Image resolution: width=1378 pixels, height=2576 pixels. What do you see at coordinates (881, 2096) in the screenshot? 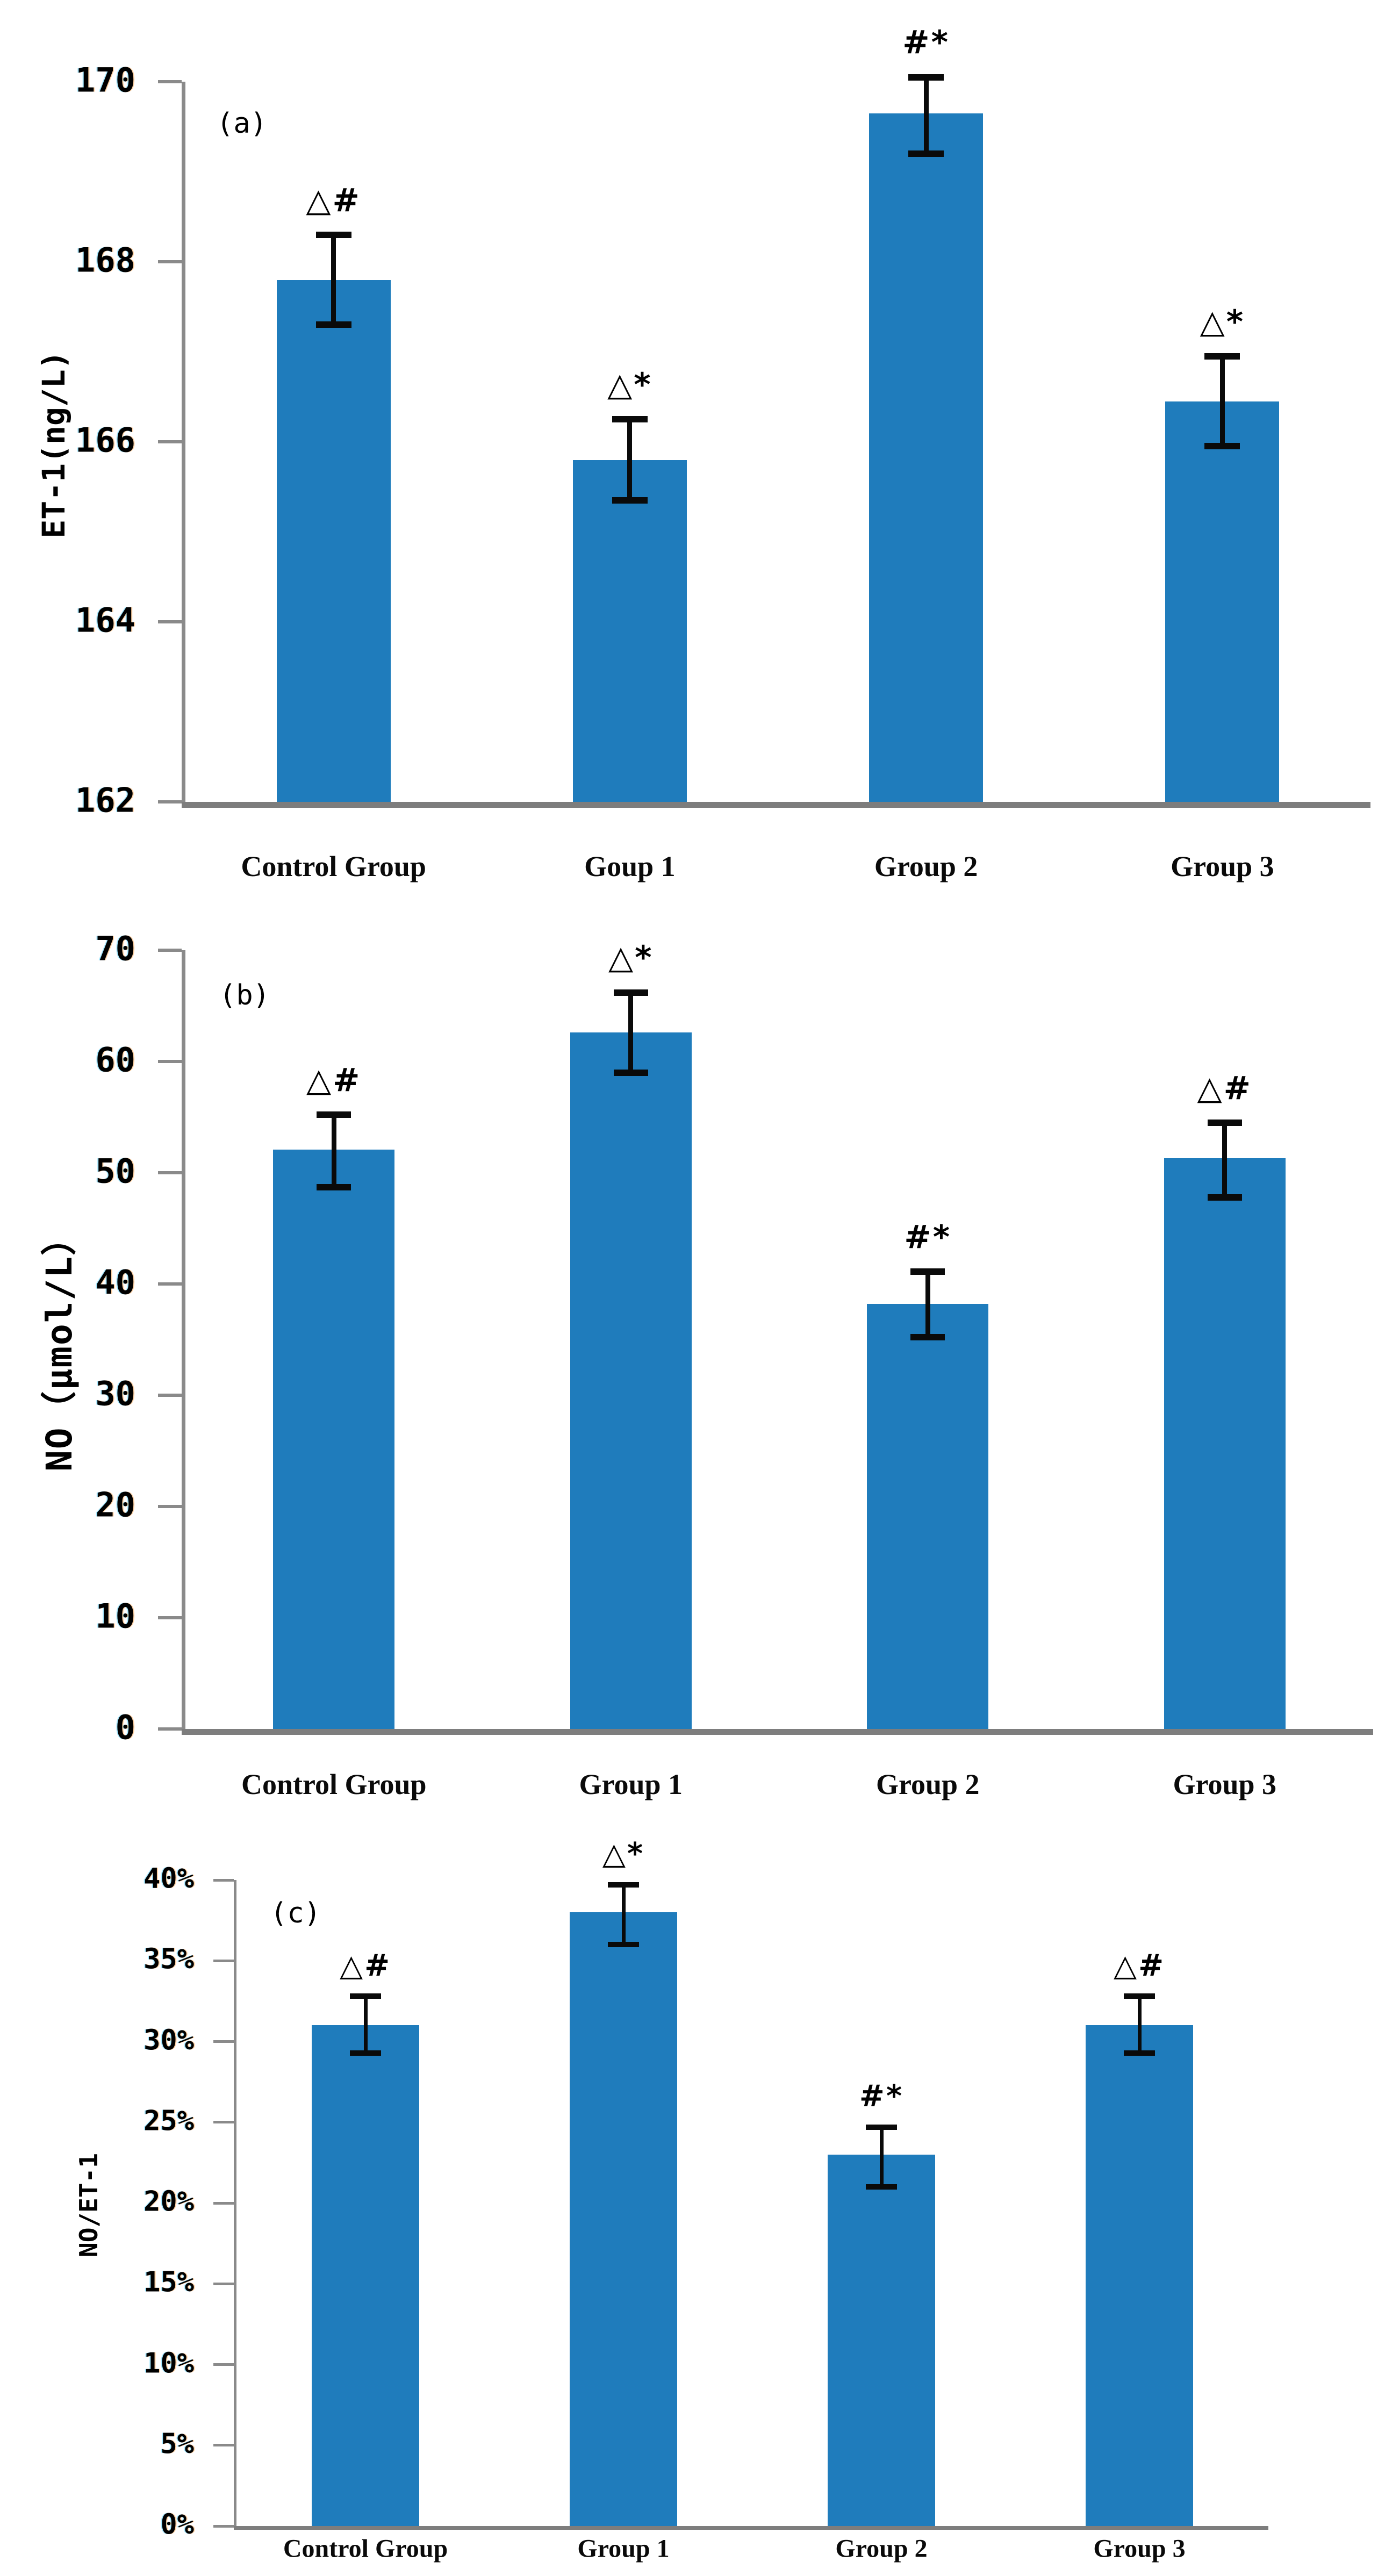
I see `significance-annotation: #*` at bounding box center [881, 2096].